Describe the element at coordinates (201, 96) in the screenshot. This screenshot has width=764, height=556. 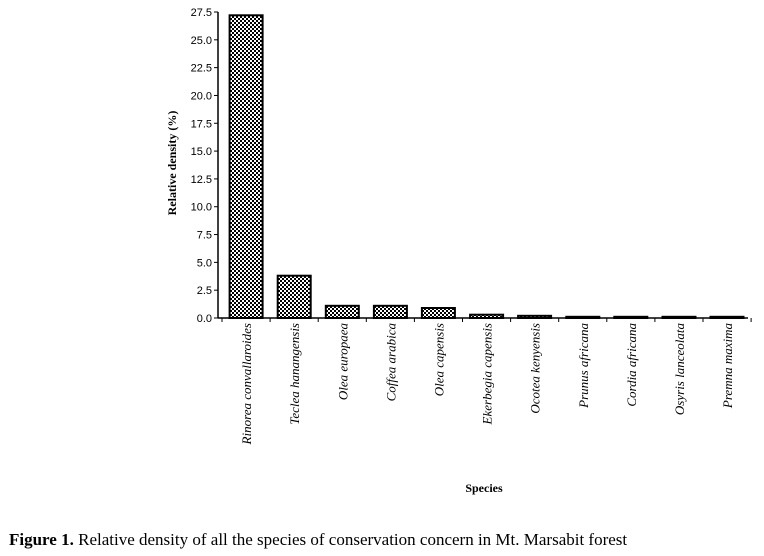
I see `y-tick-label: 20.0` at that location.